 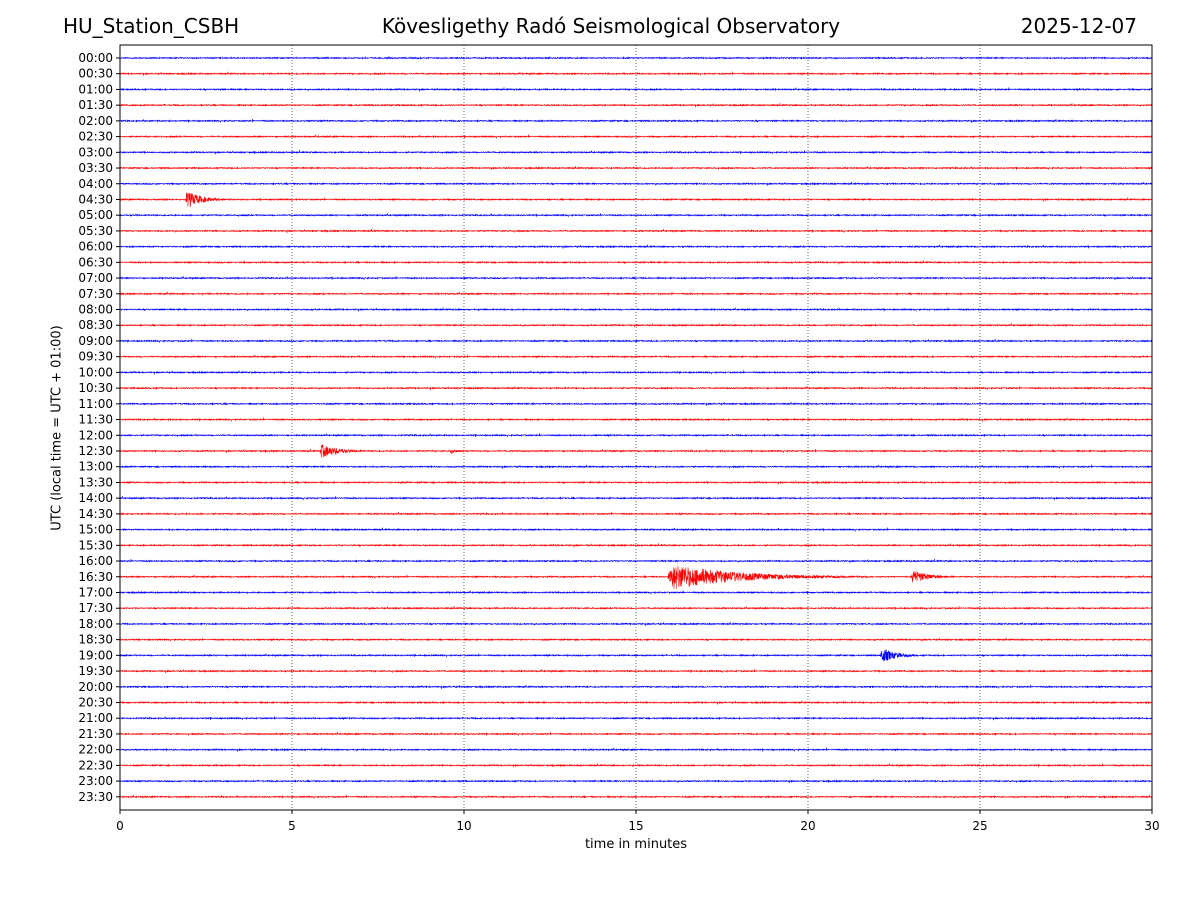 What do you see at coordinates (95, 514) in the screenshot?
I see `y-tick-label: 14:30` at bounding box center [95, 514].